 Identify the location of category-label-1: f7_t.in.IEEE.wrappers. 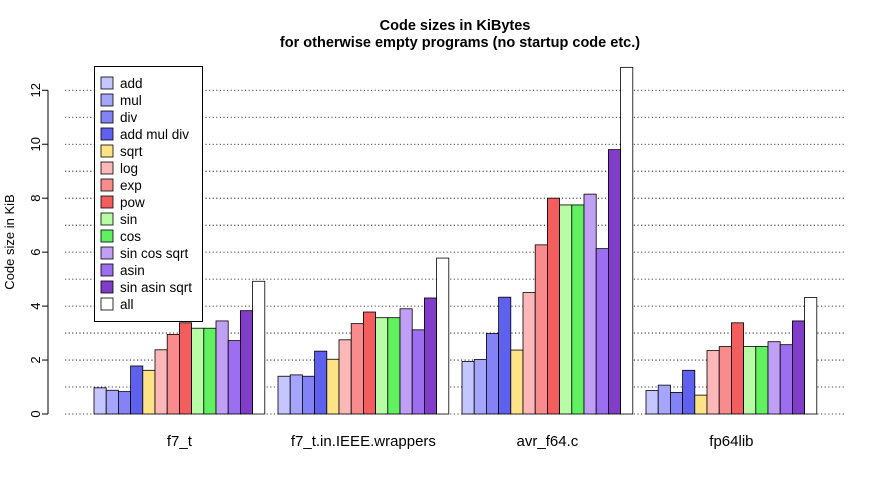
(363, 441).